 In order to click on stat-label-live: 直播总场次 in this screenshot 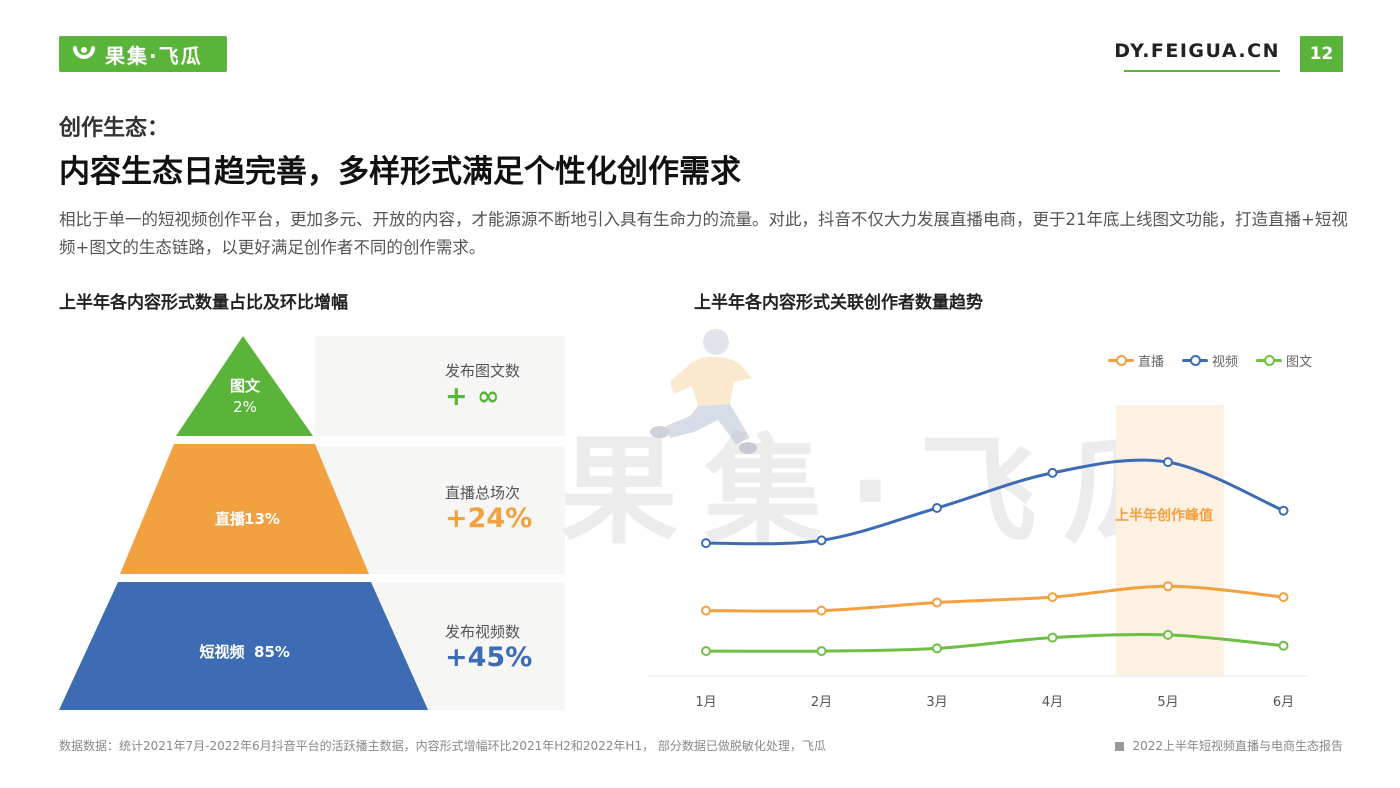, I will do `click(483, 493)`.